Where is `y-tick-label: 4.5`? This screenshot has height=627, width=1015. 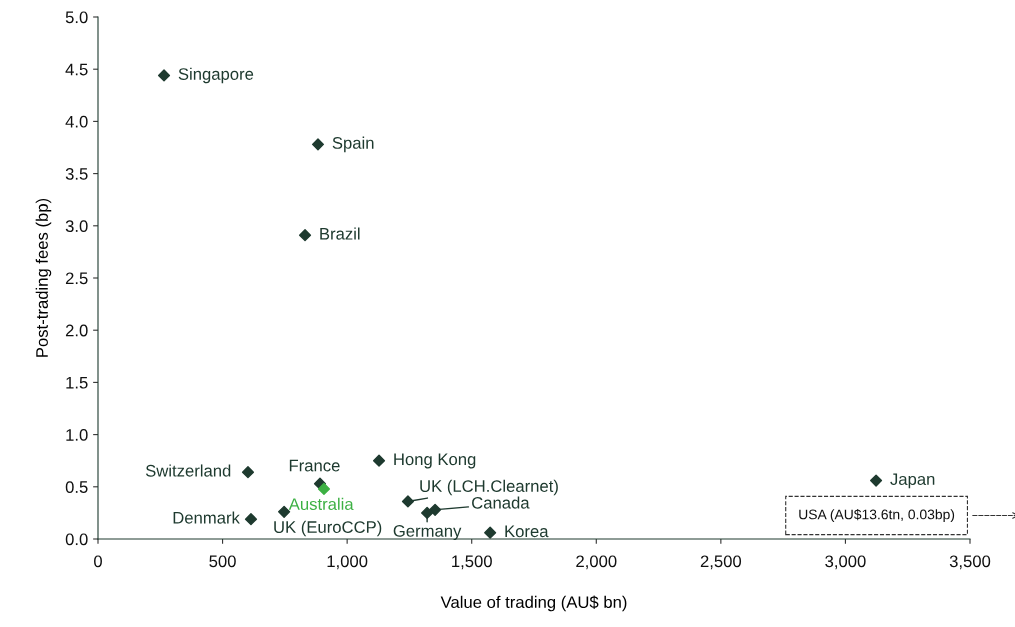
y-tick-label: 4.5 is located at coordinates (76, 69).